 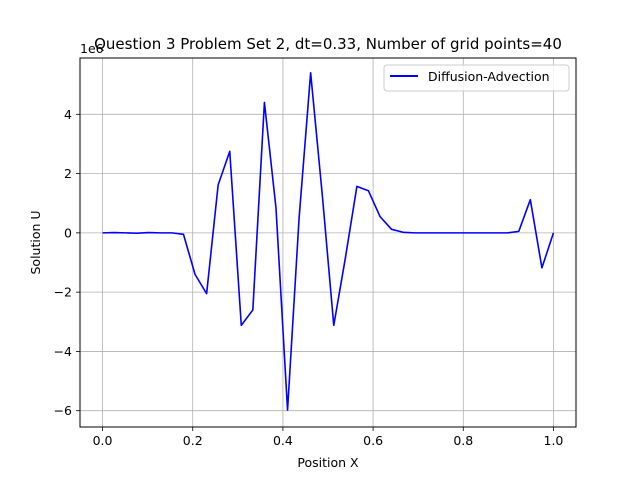 What do you see at coordinates (67, 262) in the screenshot?
I see `y-axis: −6 −4 −2 0 2 4` at bounding box center [67, 262].